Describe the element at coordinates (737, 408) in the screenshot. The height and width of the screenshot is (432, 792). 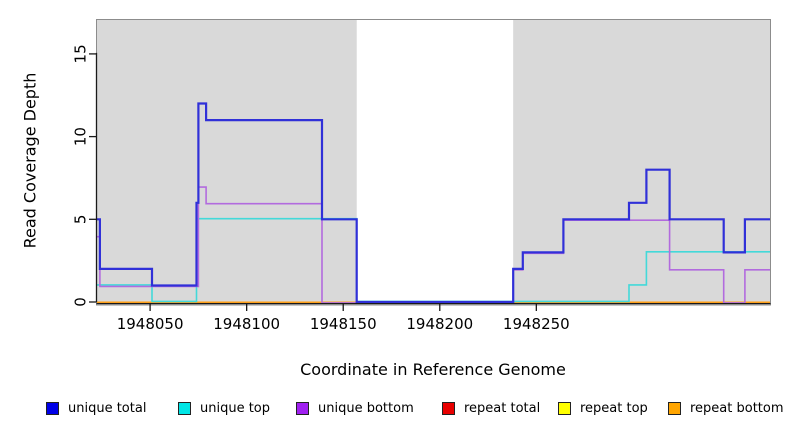
I see `legend-label: repeat bottom` at that location.